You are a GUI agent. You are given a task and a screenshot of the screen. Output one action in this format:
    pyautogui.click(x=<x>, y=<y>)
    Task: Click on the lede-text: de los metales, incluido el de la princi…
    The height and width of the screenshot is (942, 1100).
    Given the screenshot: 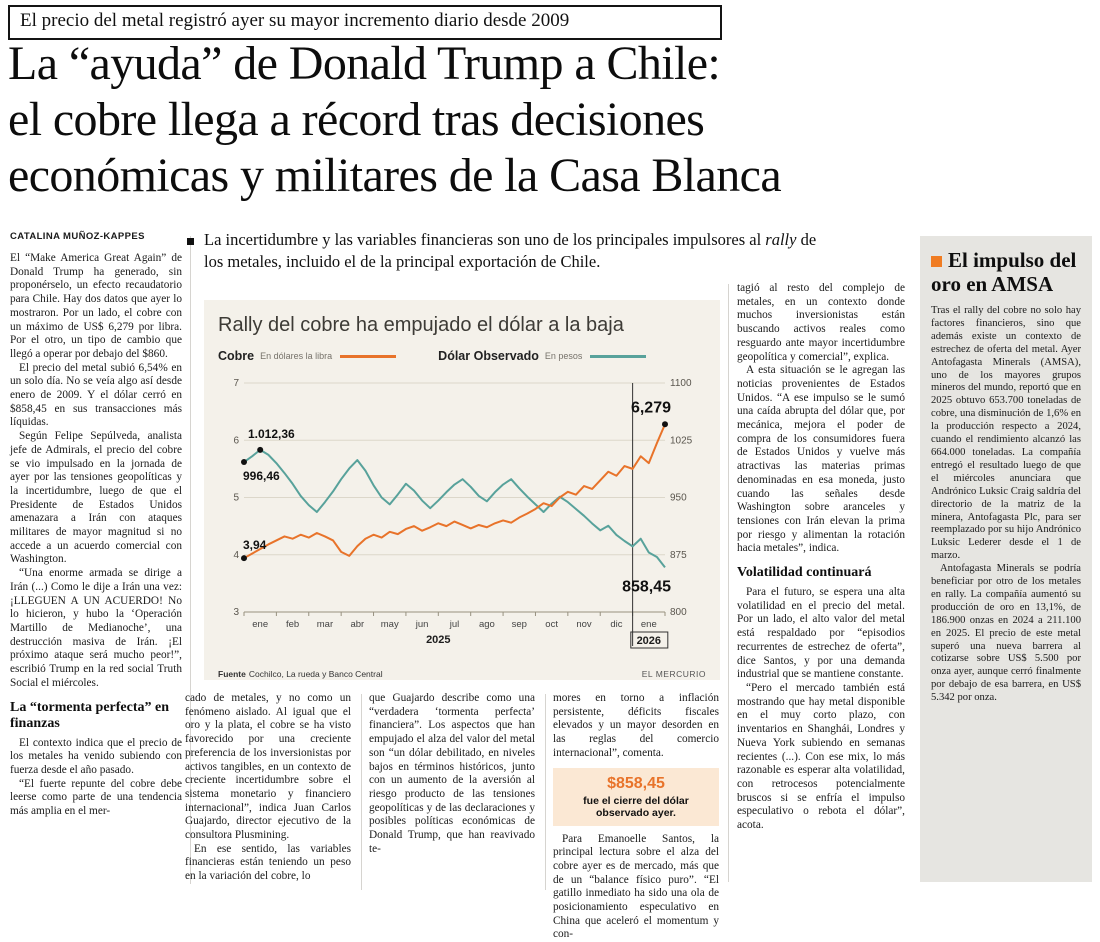 What is the action you would take?
    pyautogui.click(x=510, y=250)
    